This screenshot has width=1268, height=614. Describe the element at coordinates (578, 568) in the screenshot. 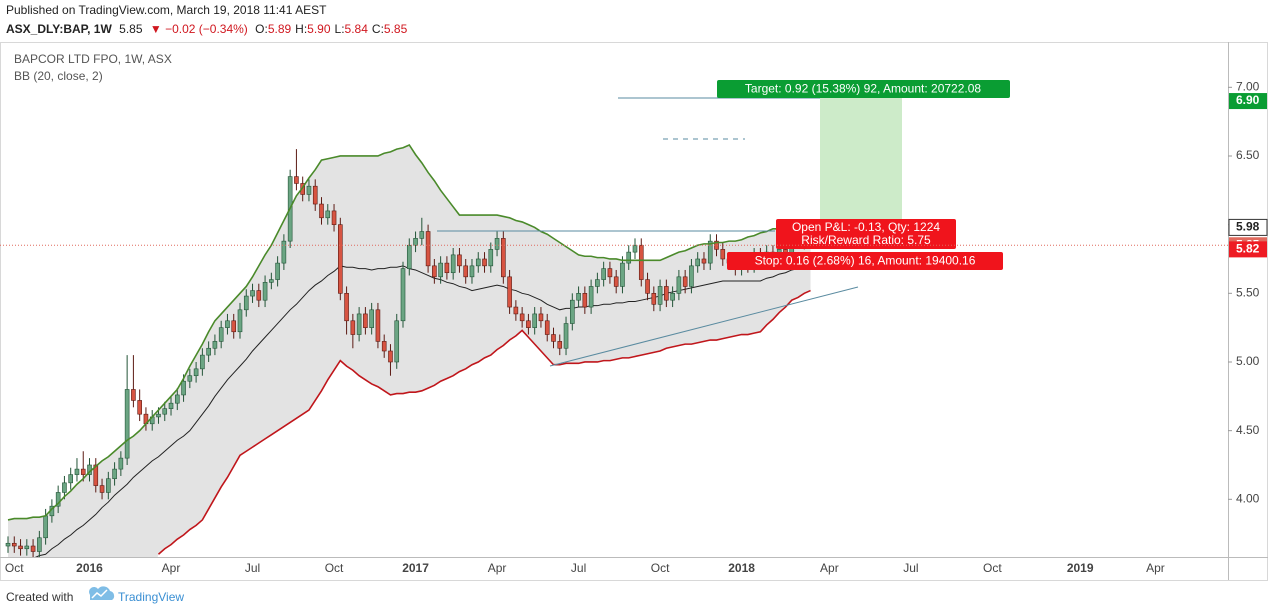

I see `x-tick-label: Jul` at that location.